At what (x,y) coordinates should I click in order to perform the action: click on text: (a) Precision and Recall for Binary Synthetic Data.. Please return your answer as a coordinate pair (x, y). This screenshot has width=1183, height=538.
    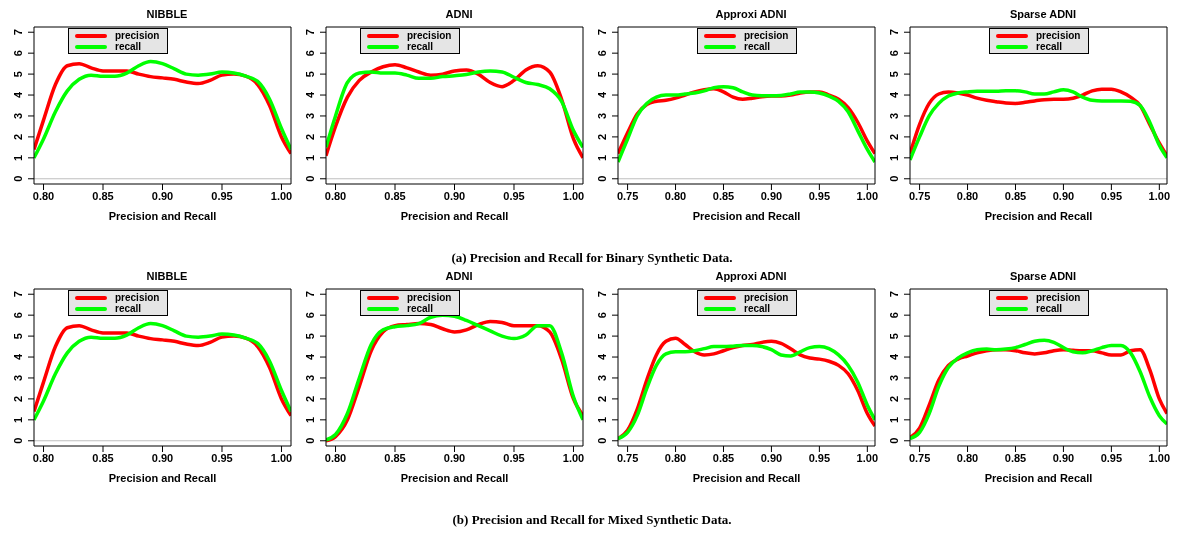
    Looking at the image, I should click on (592, 258).